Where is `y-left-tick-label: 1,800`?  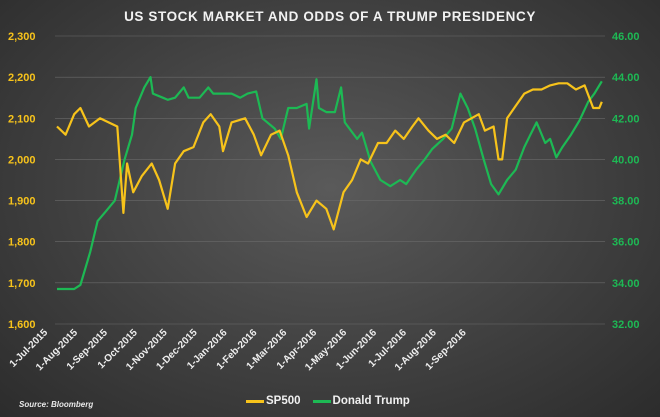 y-left-tick-label: 1,800 is located at coordinates (22, 243).